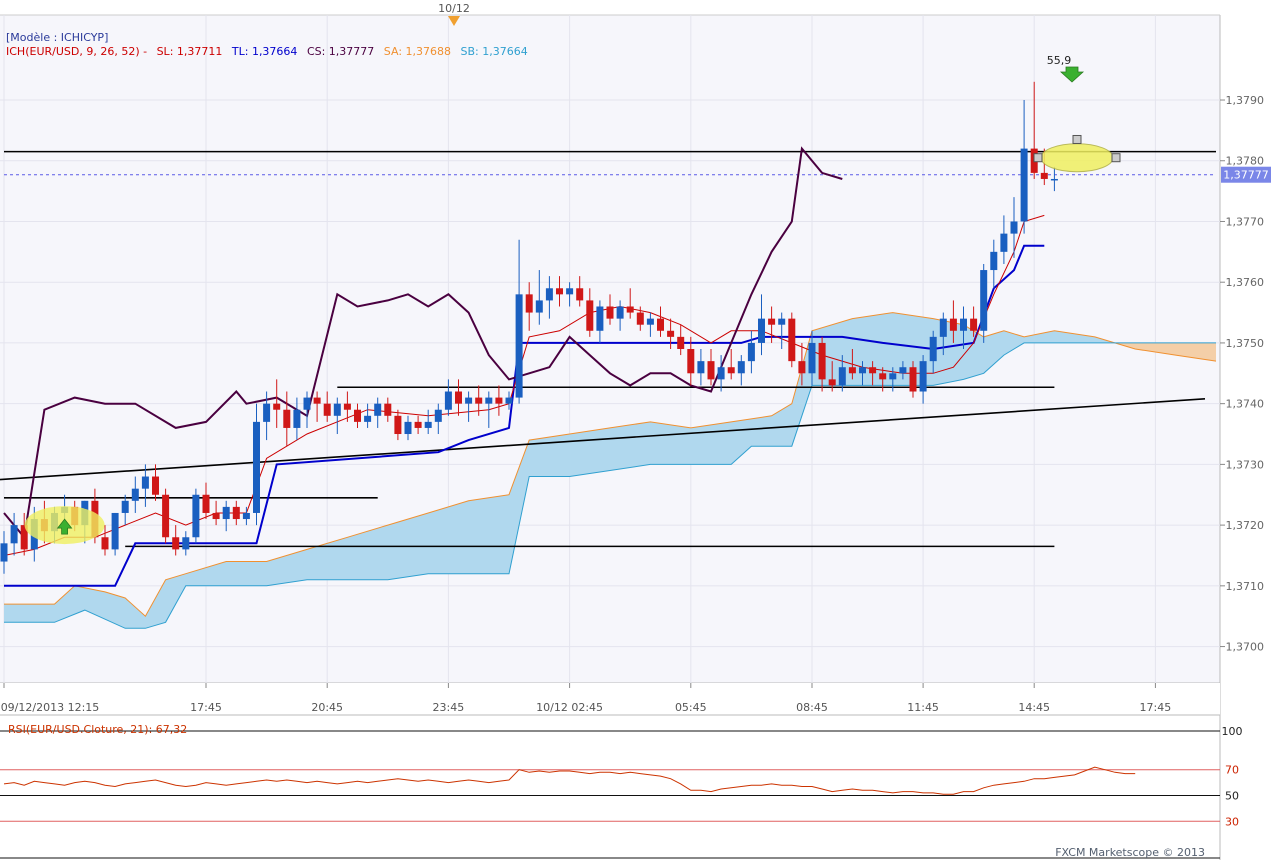 The image size is (1279, 864). Describe the element at coordinates (1072, 74) in the screenshot. I see `sell-arrow-icon` at that location.